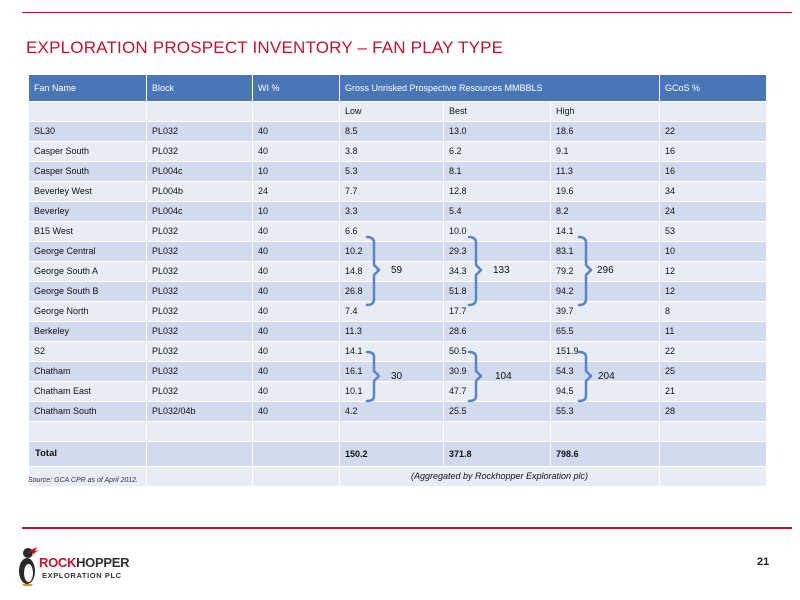 This screenshot has height=600, width=800. I want to click on header-wi: WI %, so click(296, 88).